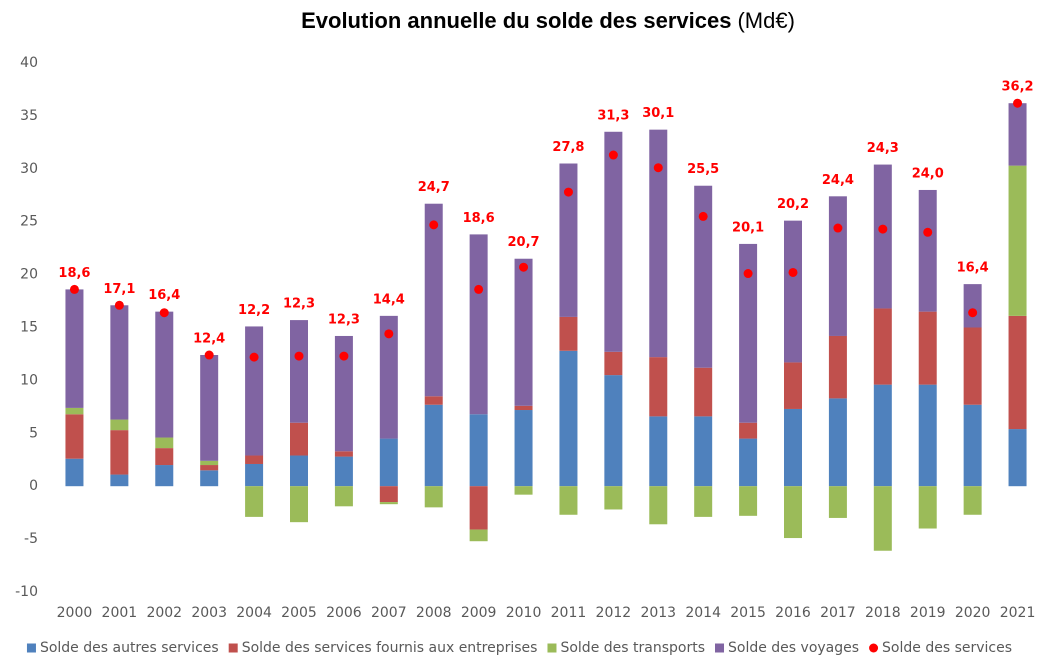 Image resolution: width=1039 pixels, height=659 pixels. I want to click on legend-label: Solde des autres services, so click(129, 648).